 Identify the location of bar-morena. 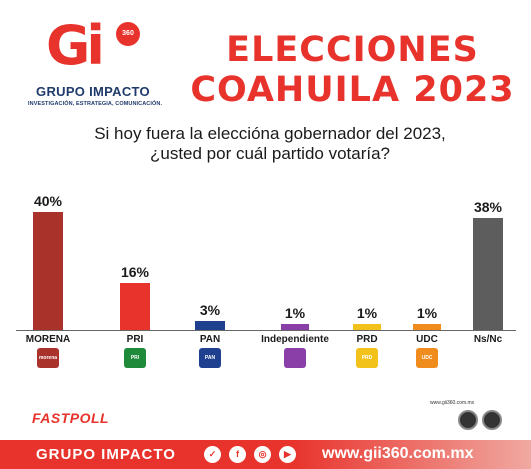
(48, 271).